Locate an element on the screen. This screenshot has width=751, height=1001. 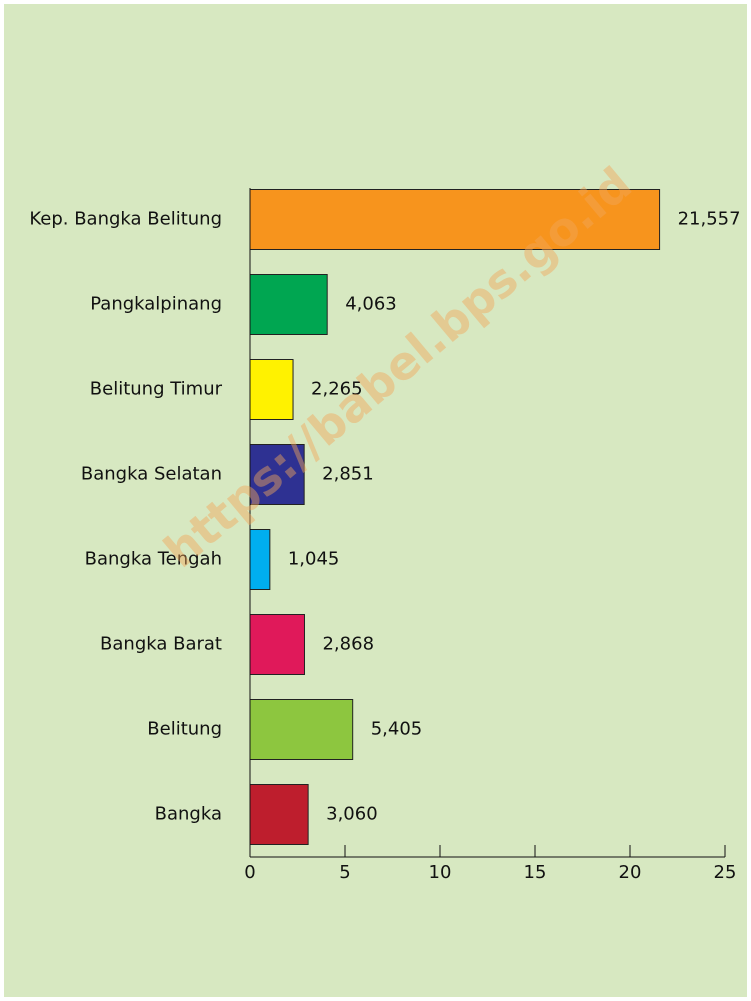
category-label: Bangka is located at coordinates (188, 814).